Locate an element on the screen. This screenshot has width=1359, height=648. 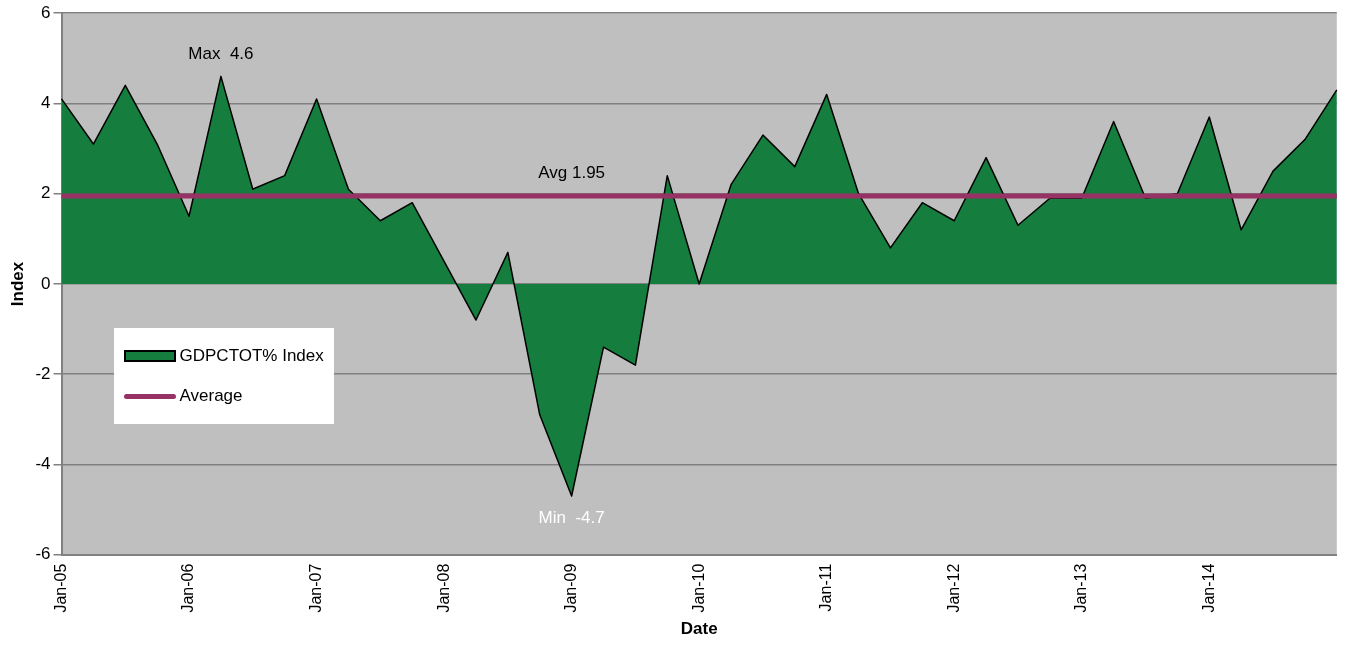
y-tick-label: 6 is located at coordinates (46, 12).